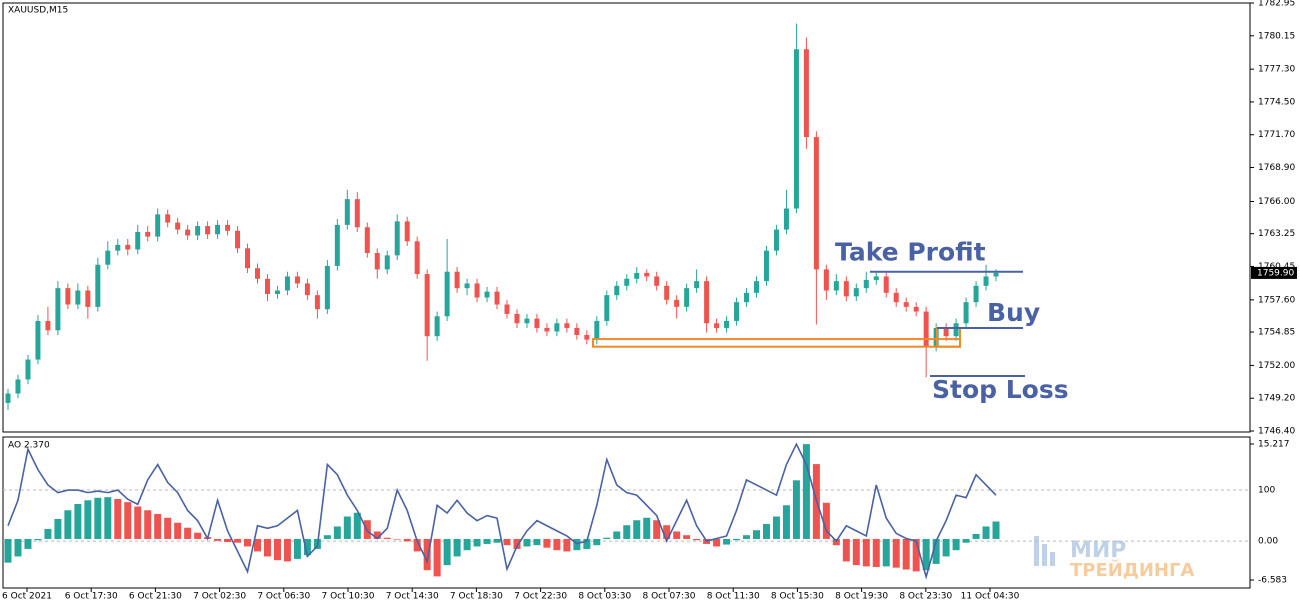 This screenshot has height=600, width=1300. I want to click on y-tick-label: 1754.85, so click(1276, 333).